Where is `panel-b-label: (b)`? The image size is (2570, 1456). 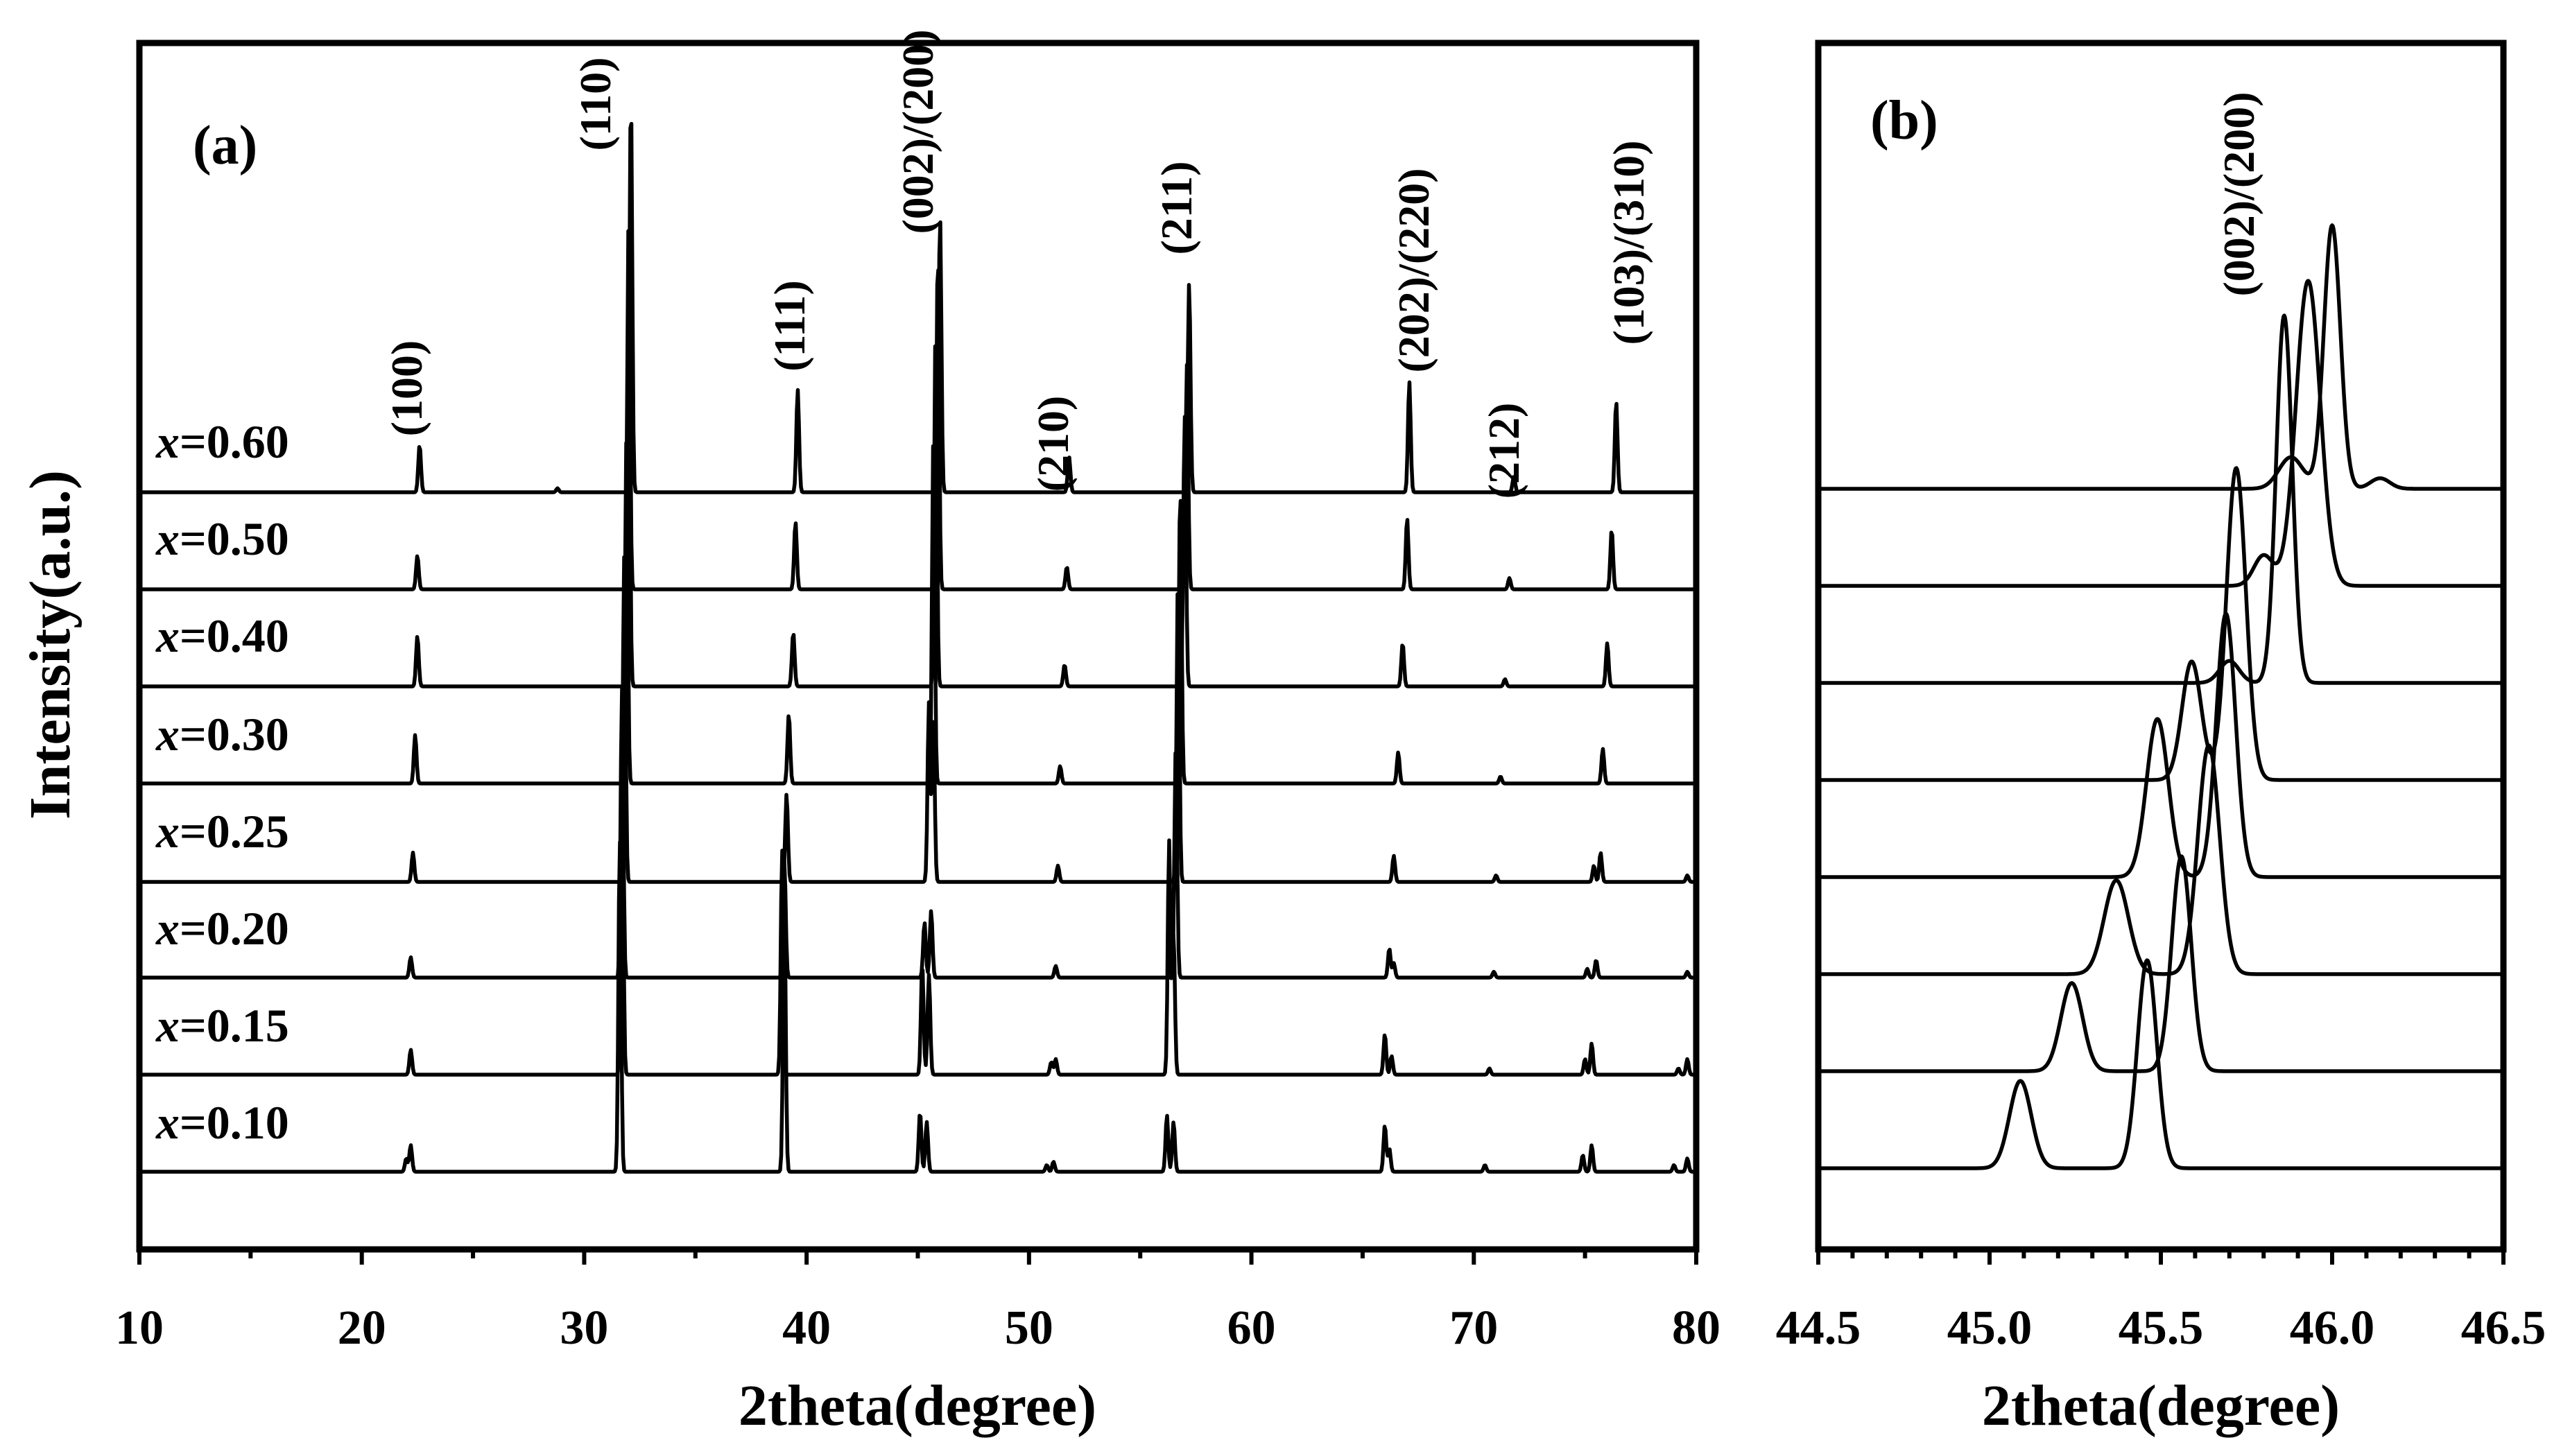
panel-b-label: (b) is located at coordinates (1904, 121).